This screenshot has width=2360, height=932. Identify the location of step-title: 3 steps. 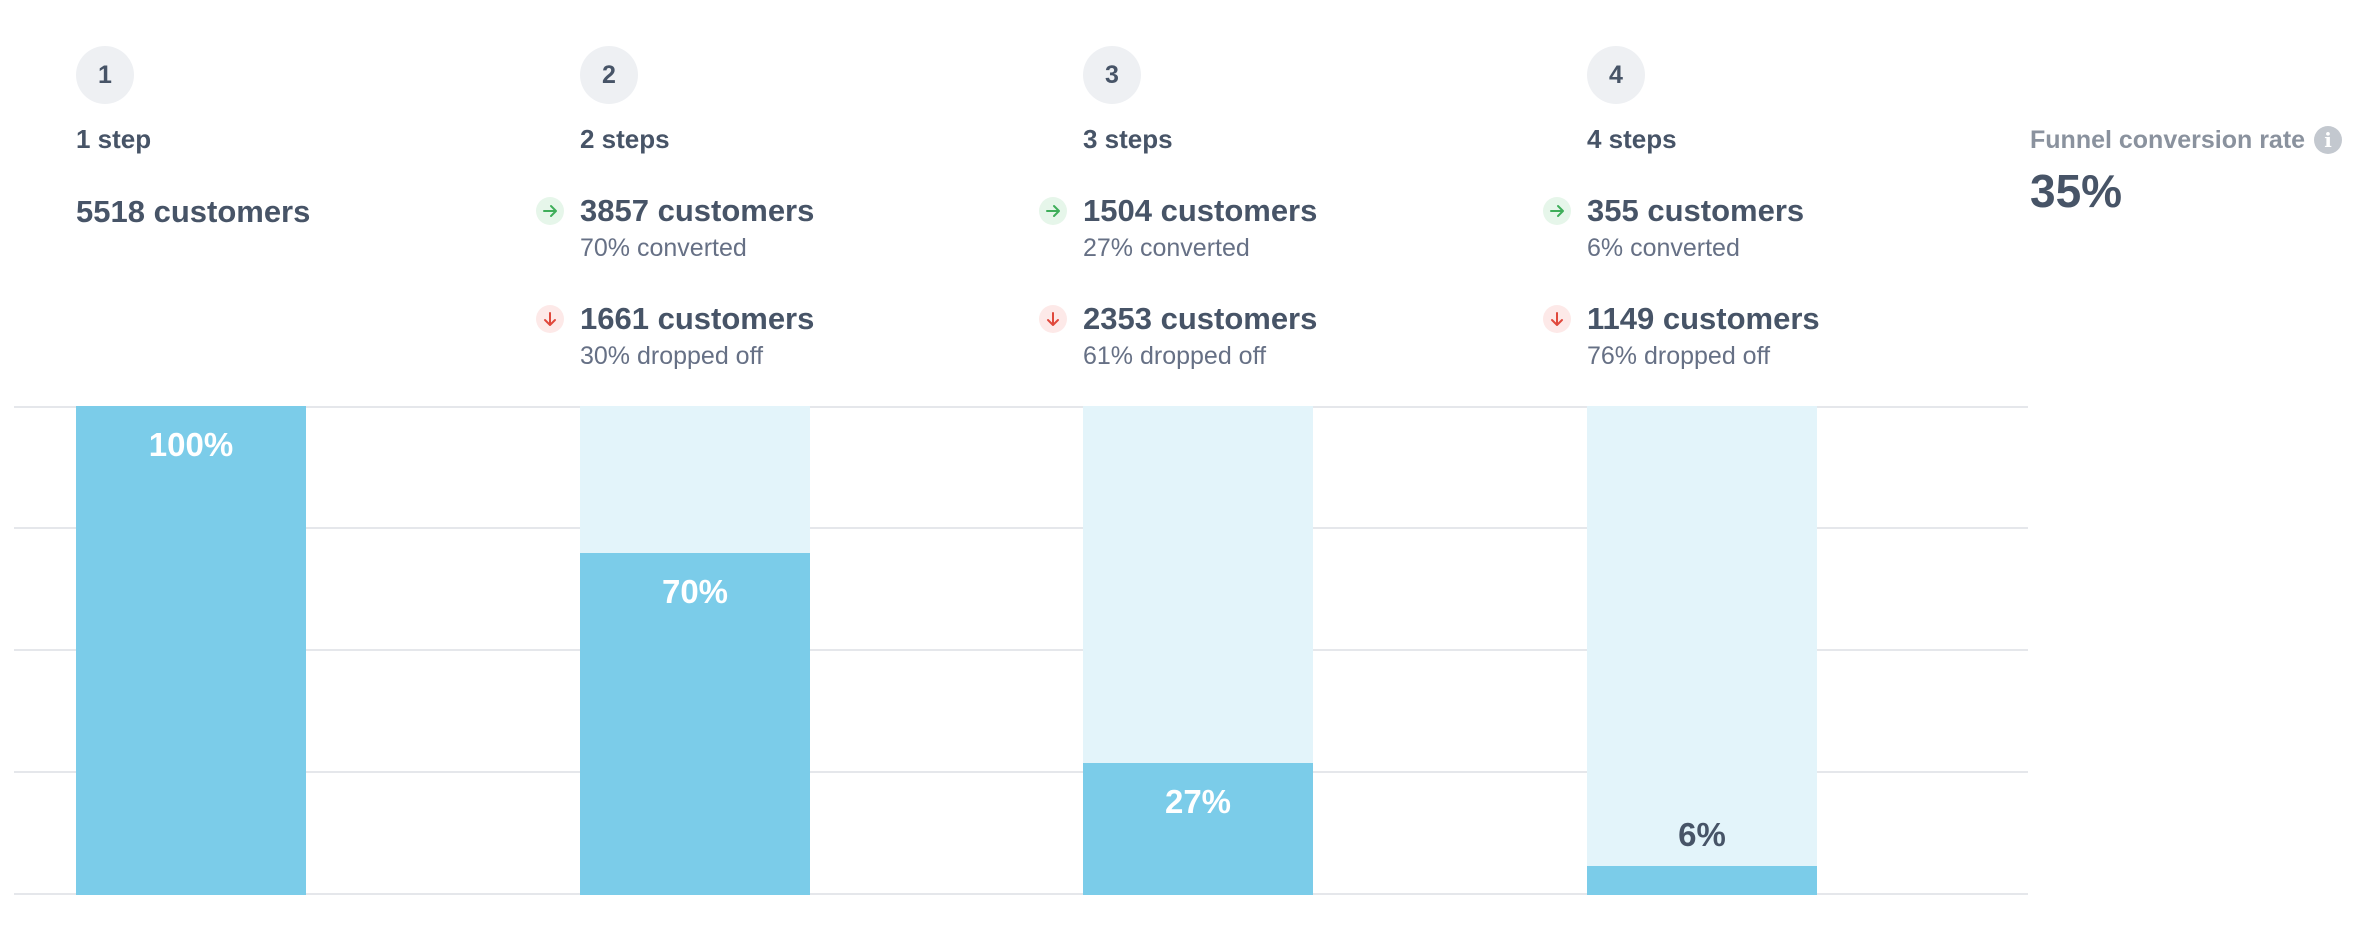
(1128, 139).